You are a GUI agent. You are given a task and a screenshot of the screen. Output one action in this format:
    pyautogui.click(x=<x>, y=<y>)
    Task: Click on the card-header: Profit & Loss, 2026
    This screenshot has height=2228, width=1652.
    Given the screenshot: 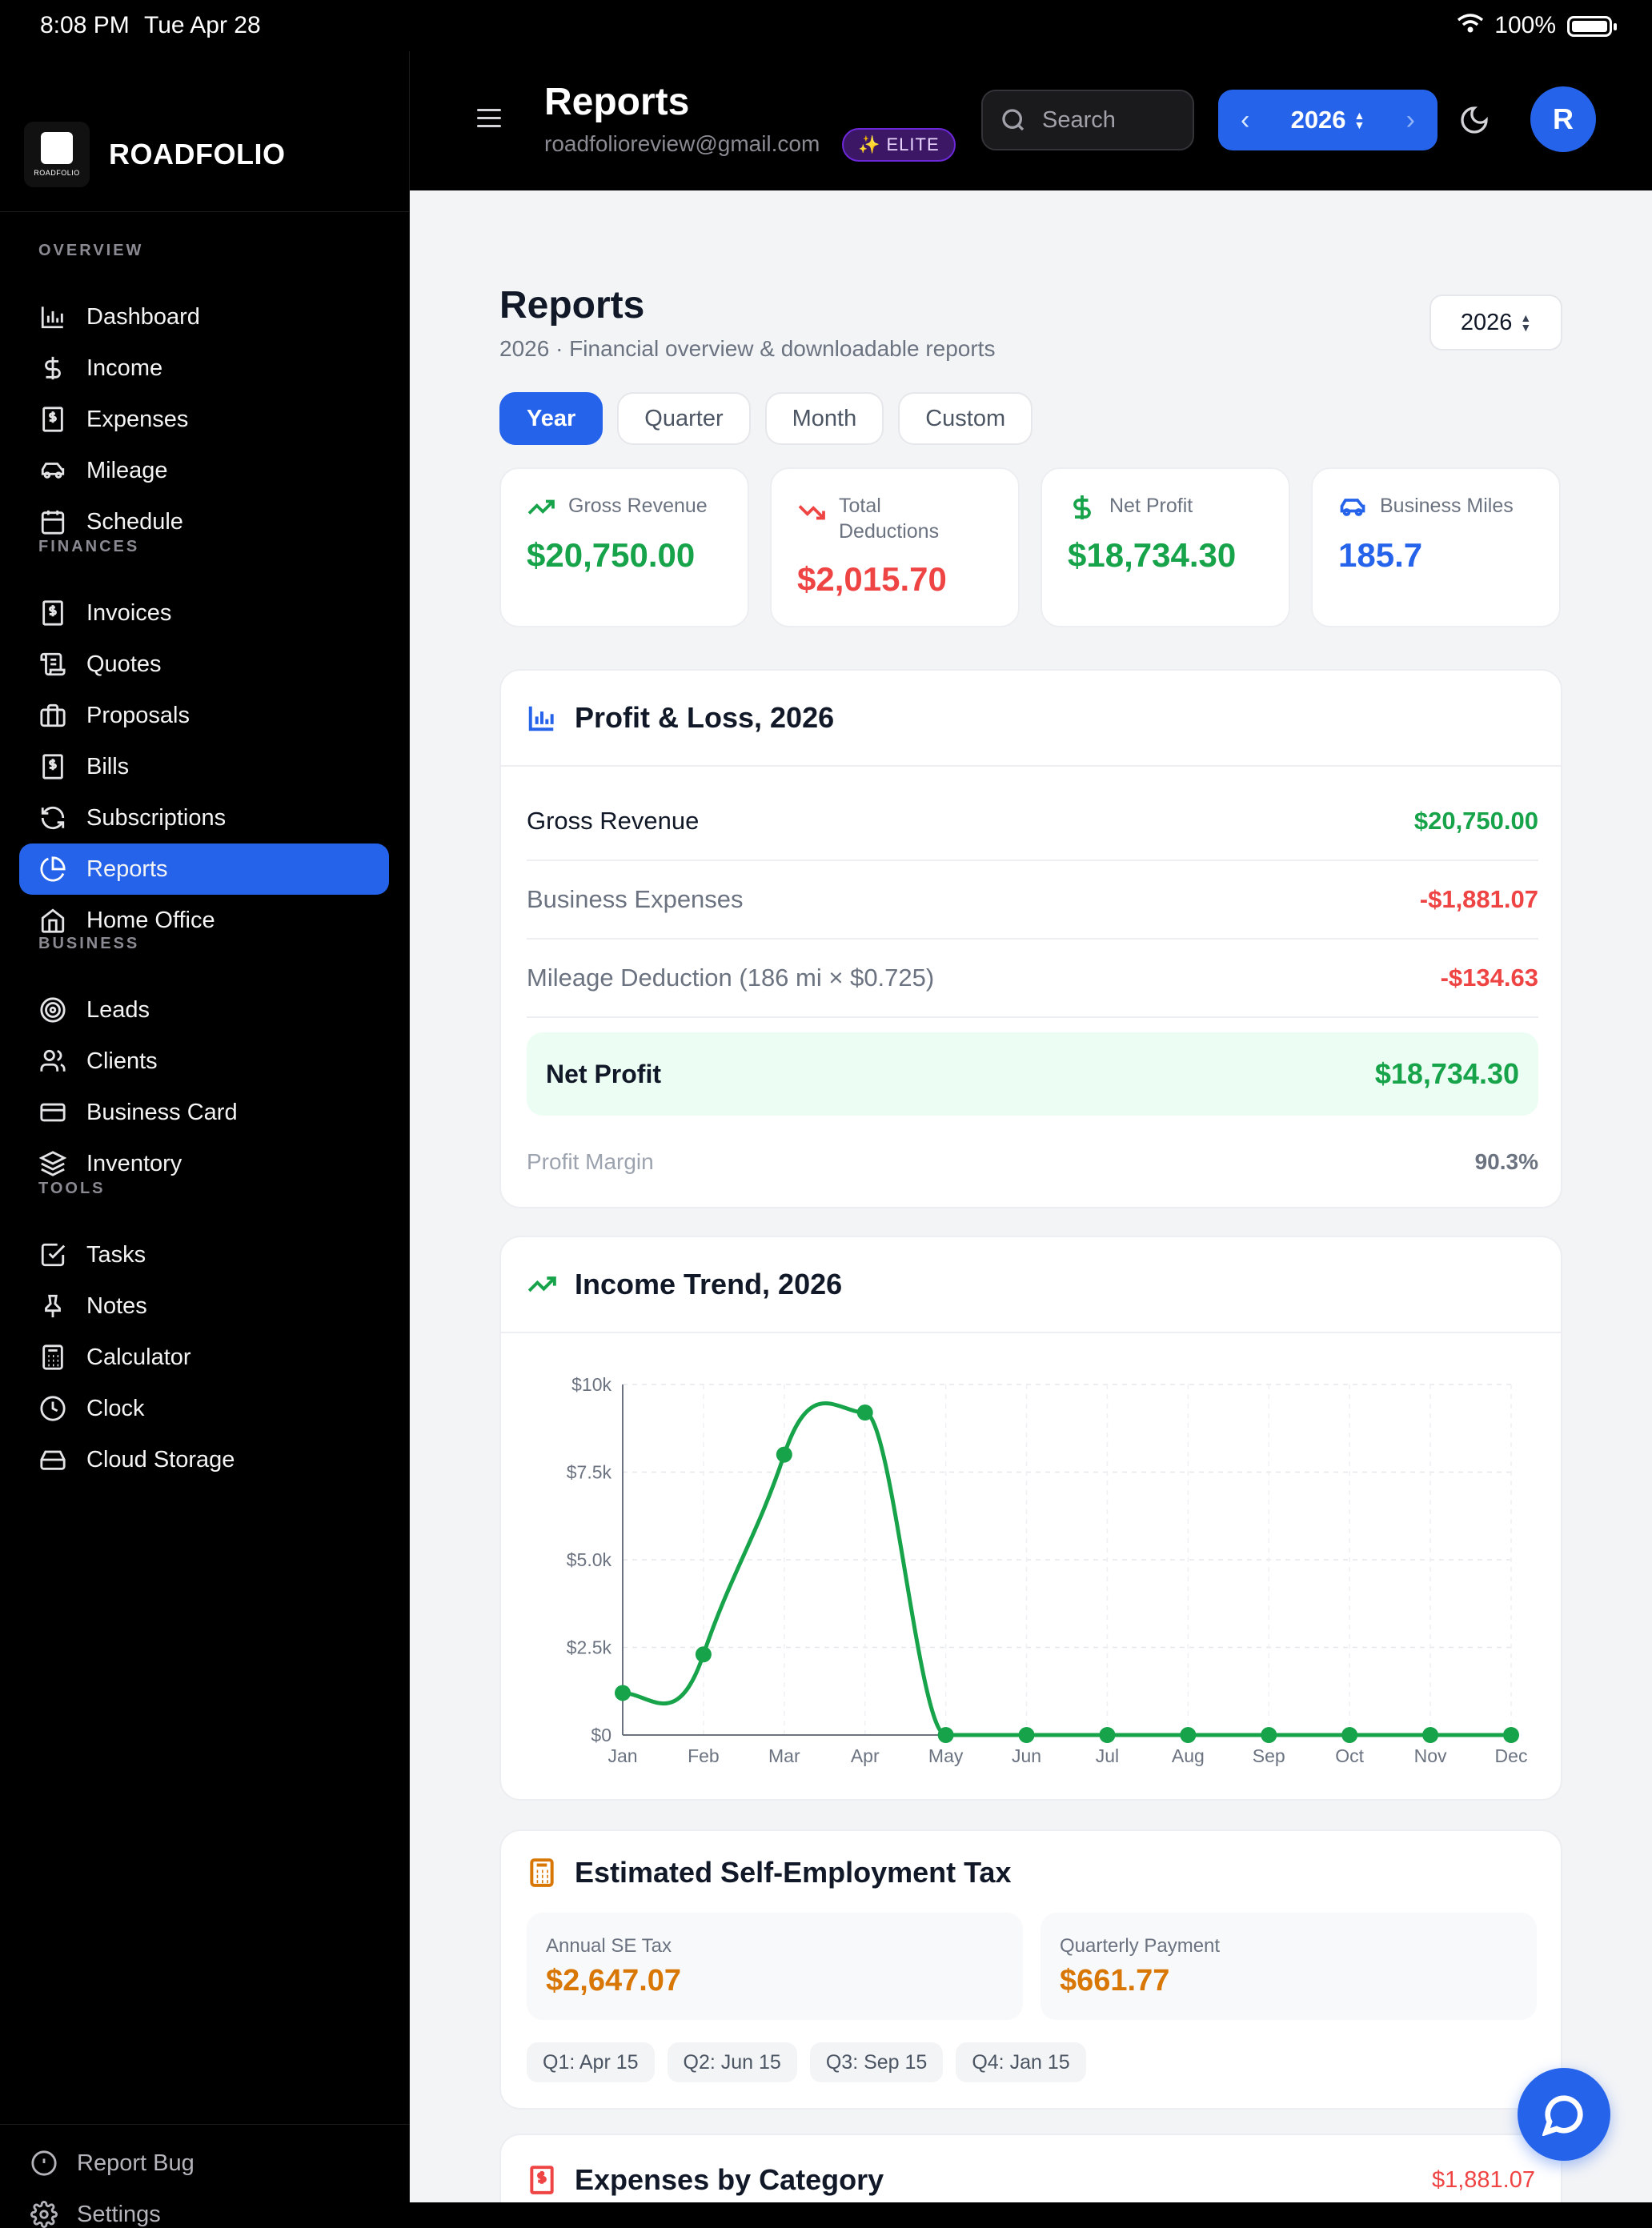 What is the action you would take?
    pyautogui.click(x=1031, y=719)
    